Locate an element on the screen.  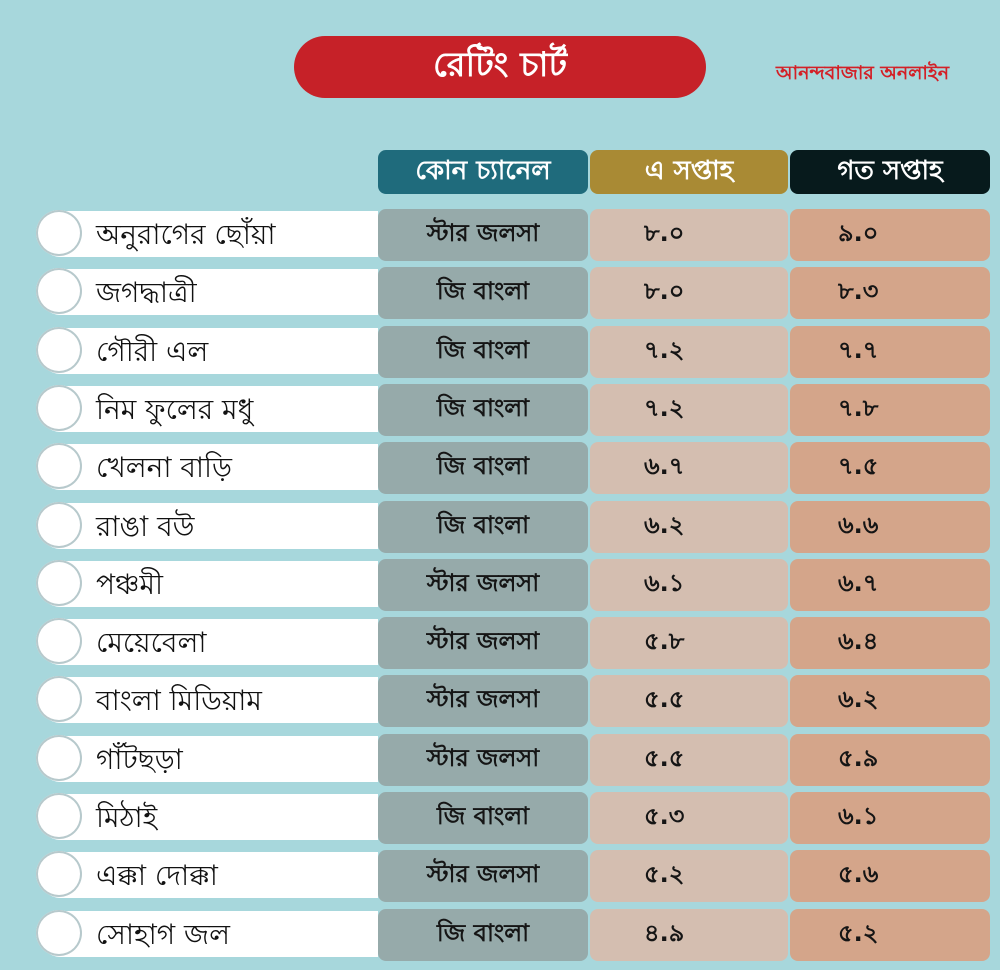
last-week-rating-cell: ৬.৭ is located at coordinates (890, 585).